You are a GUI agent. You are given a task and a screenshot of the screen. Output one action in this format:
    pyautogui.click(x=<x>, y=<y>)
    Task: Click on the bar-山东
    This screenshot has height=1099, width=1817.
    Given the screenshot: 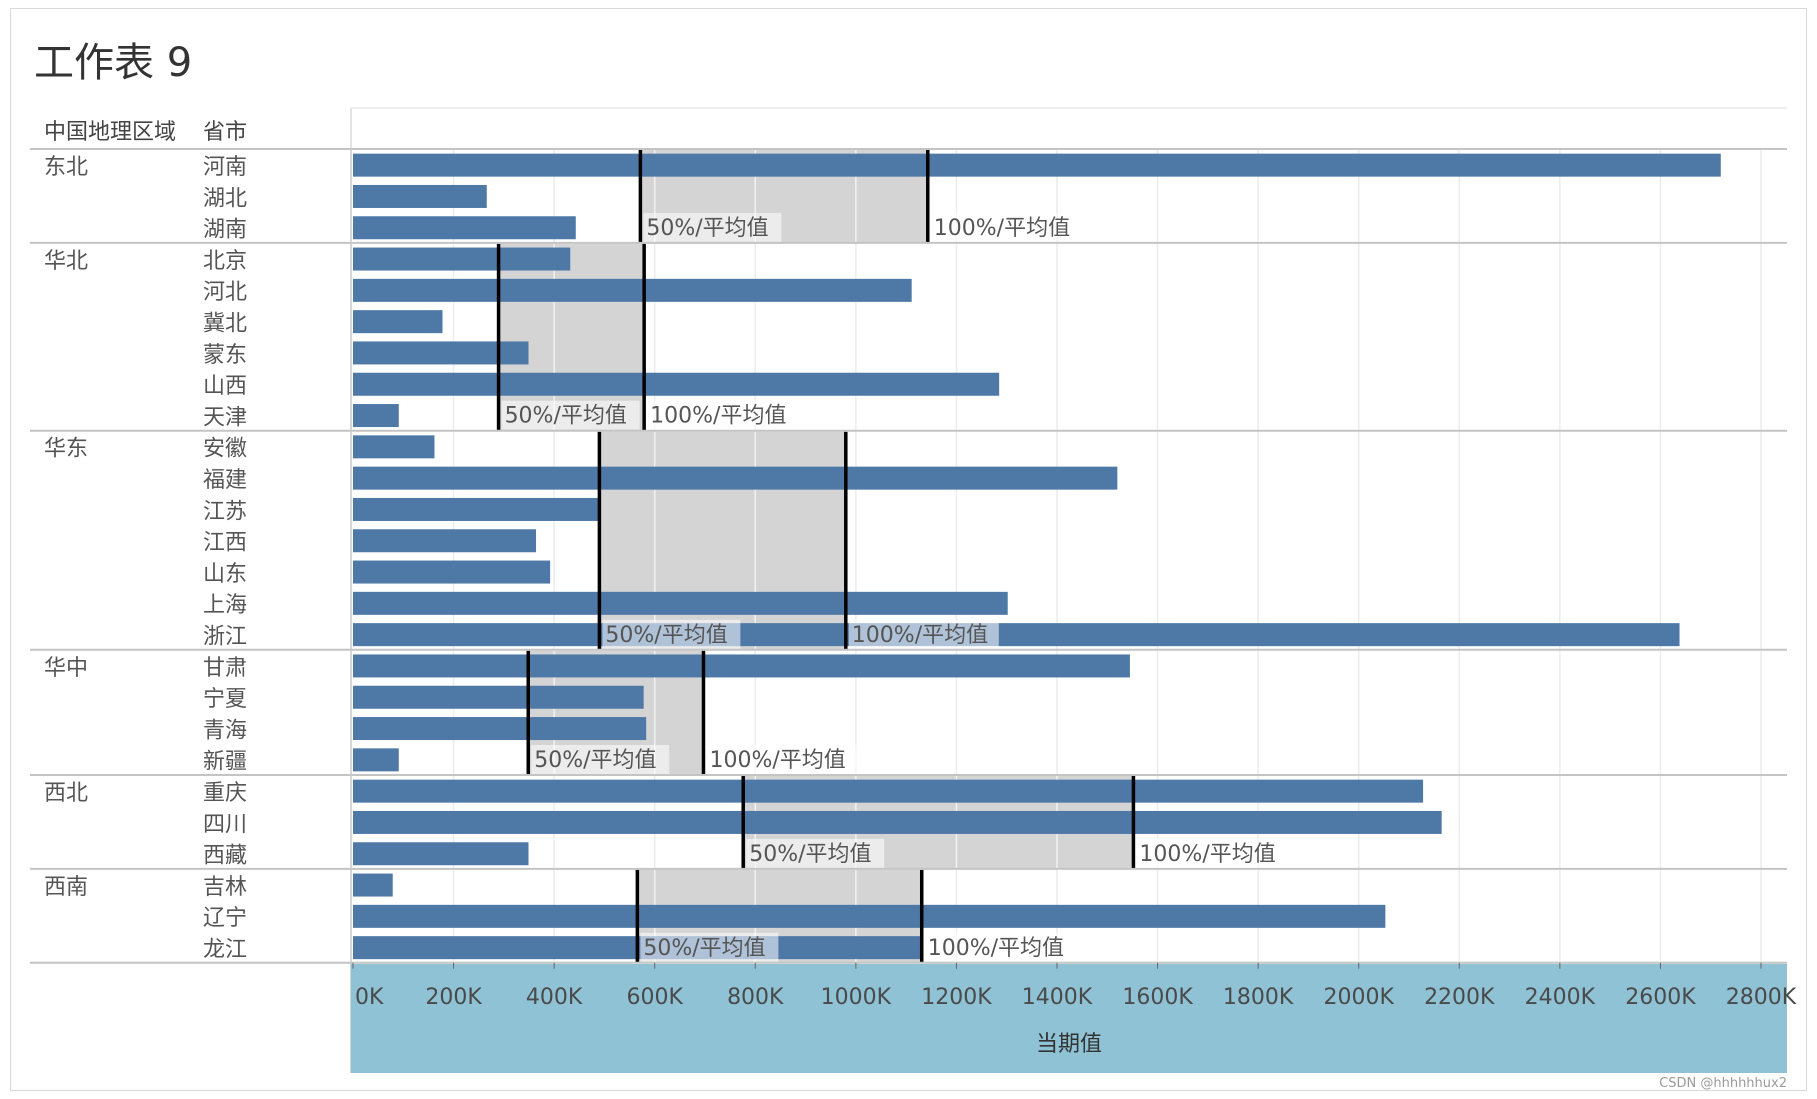 What is the action you would take?
    pyautogui.click(x=452, y=572)
    